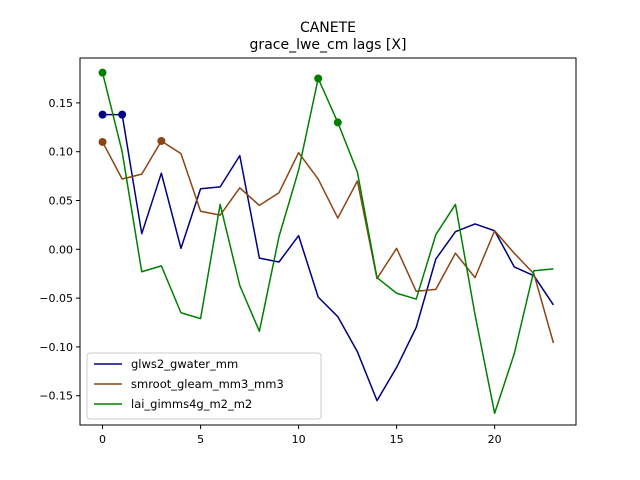 The width and height of the screenshot is (640, 480). I want to click on y-tick-label: −0.10, so click(56, 347).